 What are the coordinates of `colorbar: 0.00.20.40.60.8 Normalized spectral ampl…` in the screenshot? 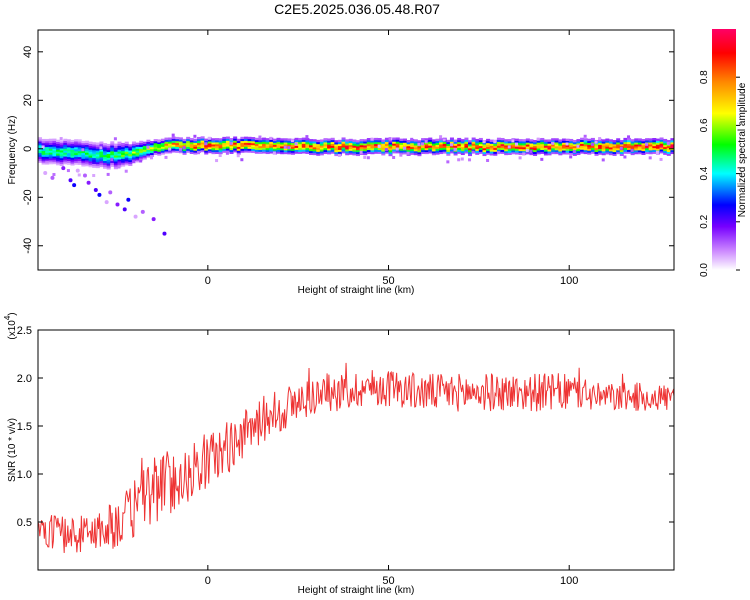 It's located at (723, 153).